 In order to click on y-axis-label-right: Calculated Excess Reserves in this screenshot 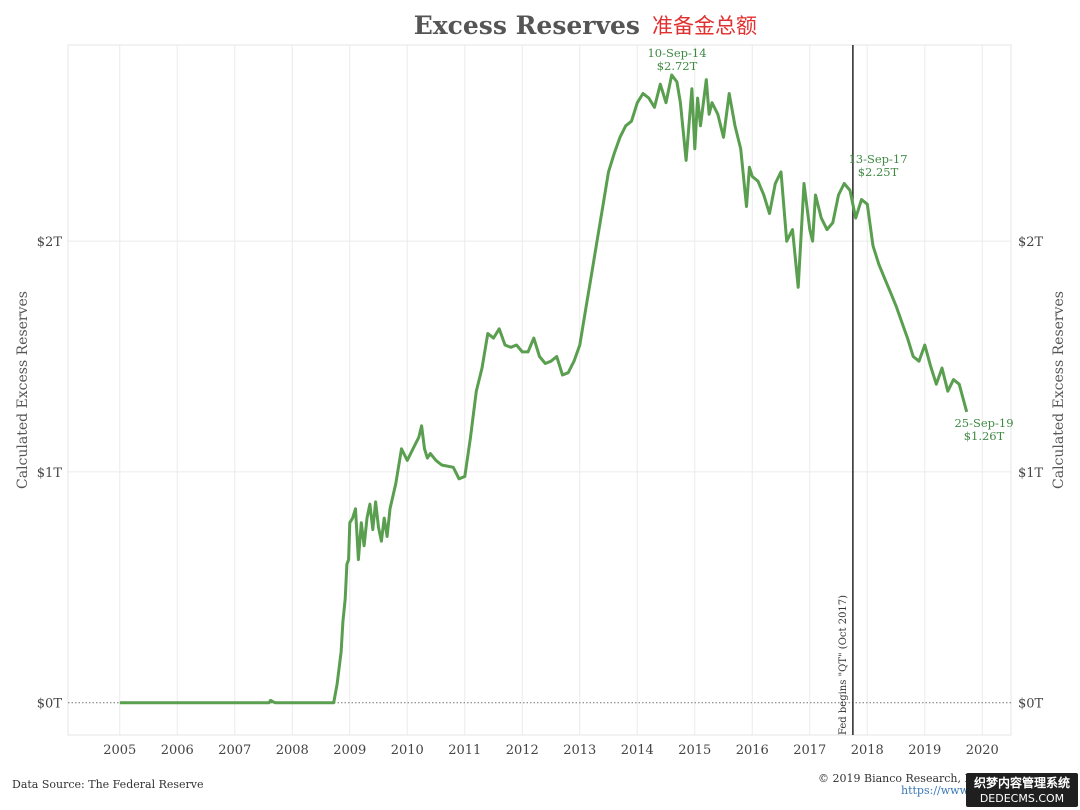, I will do `click(1059, 390)`.